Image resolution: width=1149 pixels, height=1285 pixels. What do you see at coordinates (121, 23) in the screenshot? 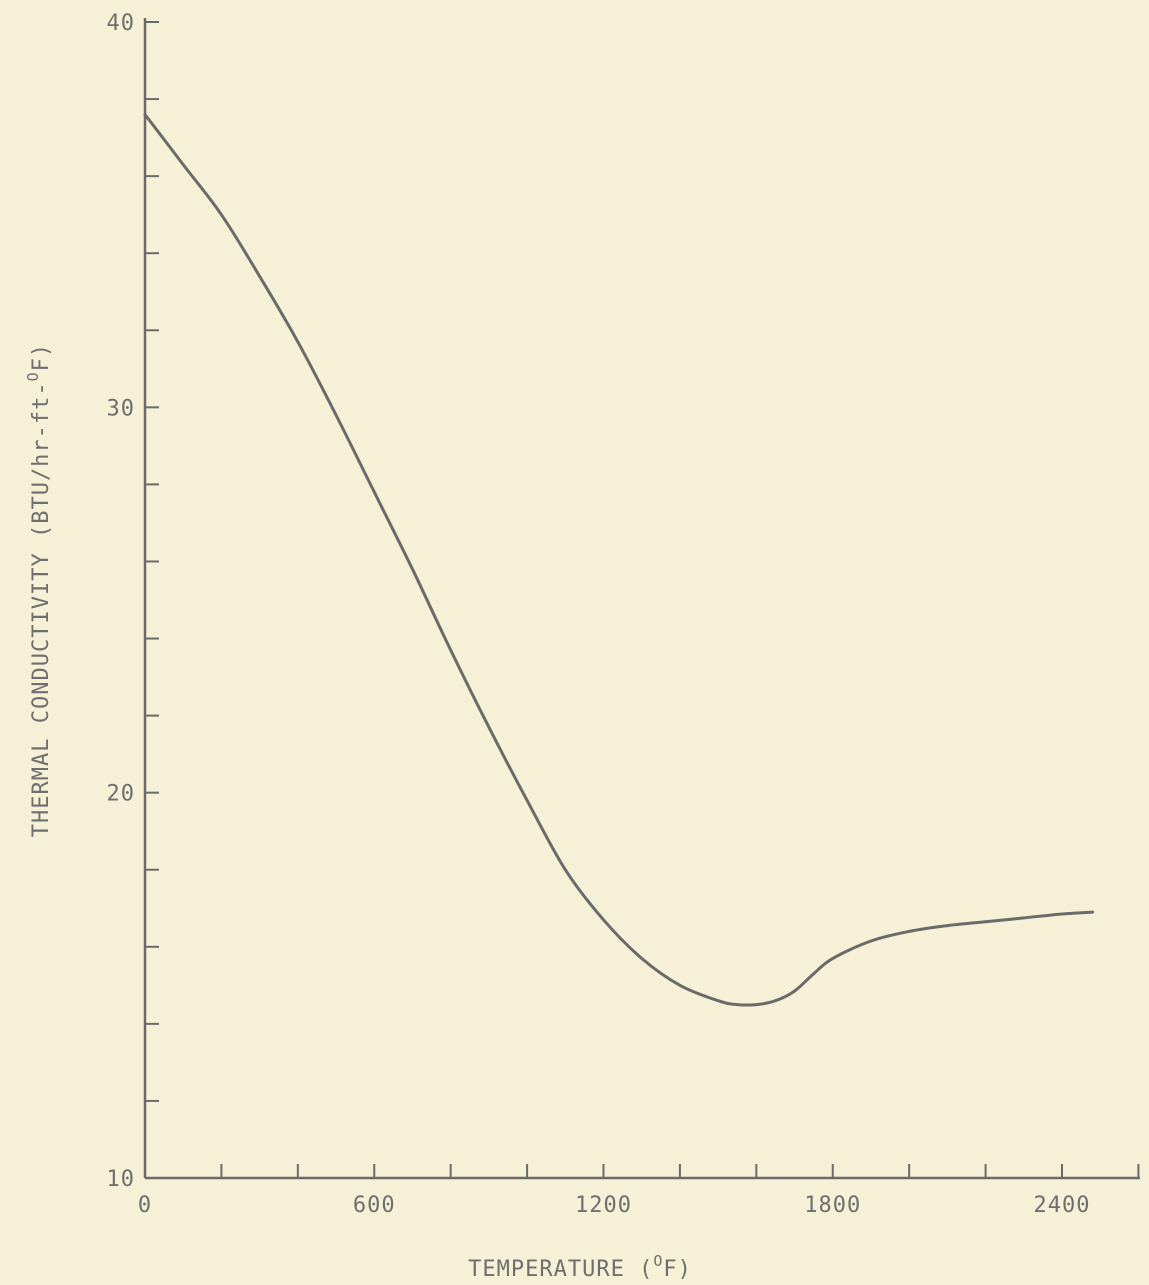
I see `y-tick-label: 40` at bounding box center [121, 23].